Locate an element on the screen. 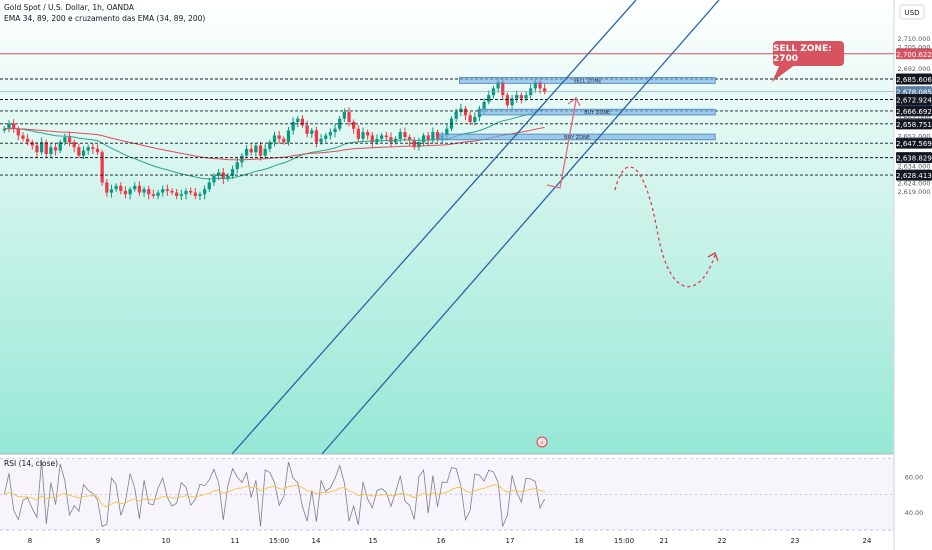 This screenshot has height=550, width=932. price-label: 2,666.692 is located at coordinates (914, 112).